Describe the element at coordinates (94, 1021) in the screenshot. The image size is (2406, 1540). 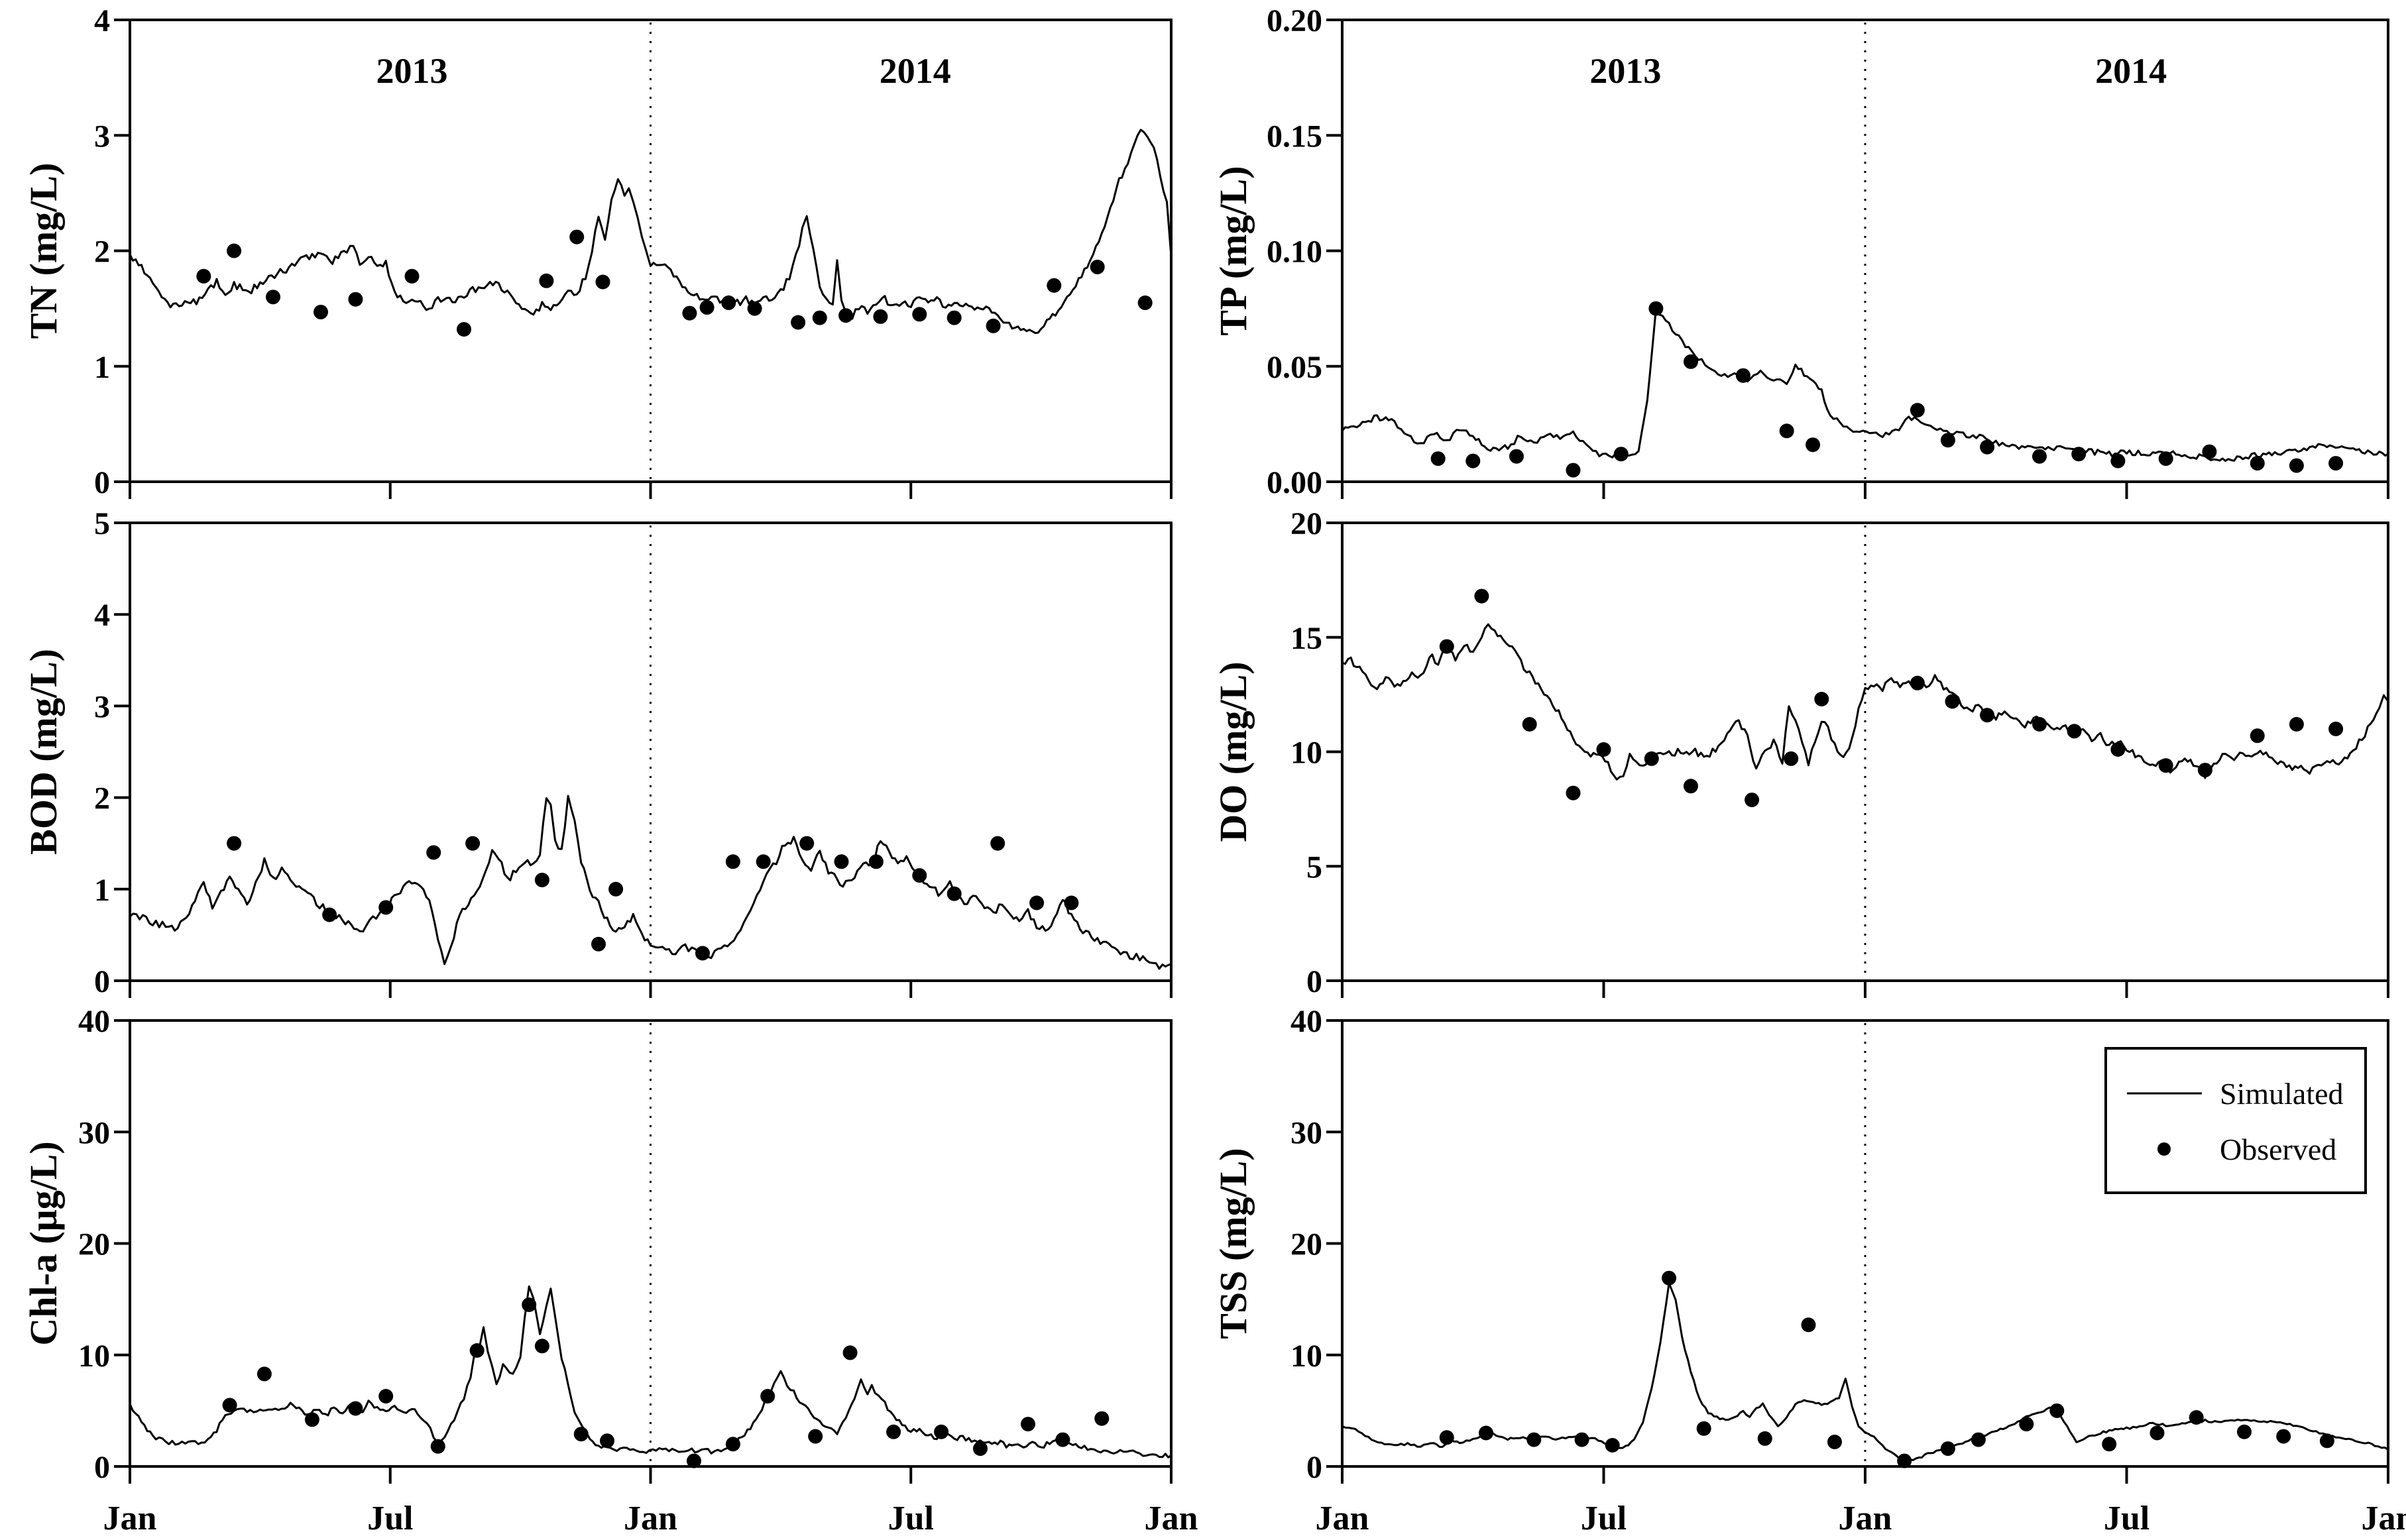
I see `y-tick-label: 40` at that location.